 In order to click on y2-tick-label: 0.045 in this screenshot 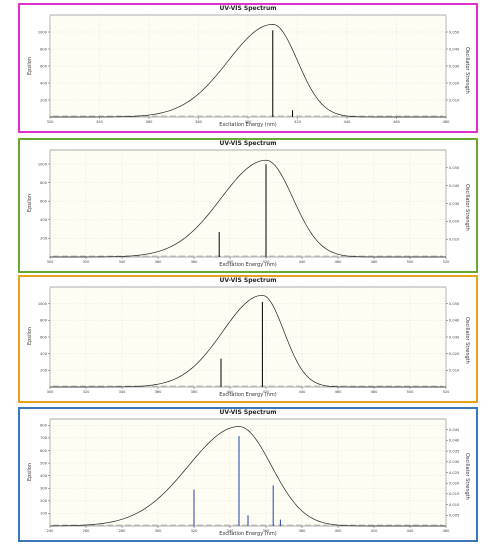, I will do `click(454, 430)`.